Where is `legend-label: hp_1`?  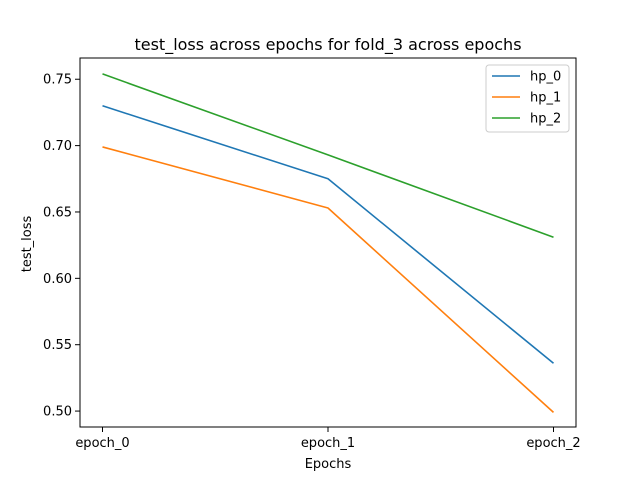
legend-label: hp_1 is located at coordinates (545, 98).